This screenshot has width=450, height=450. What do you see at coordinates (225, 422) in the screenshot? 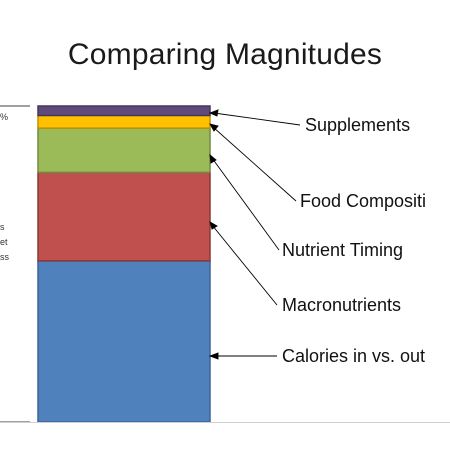
I see `bottom-divider` at bounding box center [225, 422].